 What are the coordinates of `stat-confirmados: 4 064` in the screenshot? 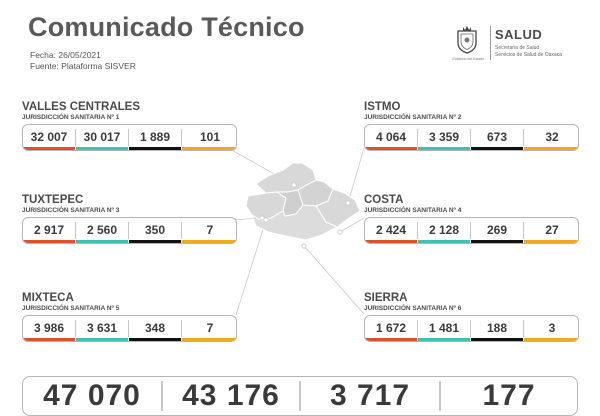 It's located at (391, 137).